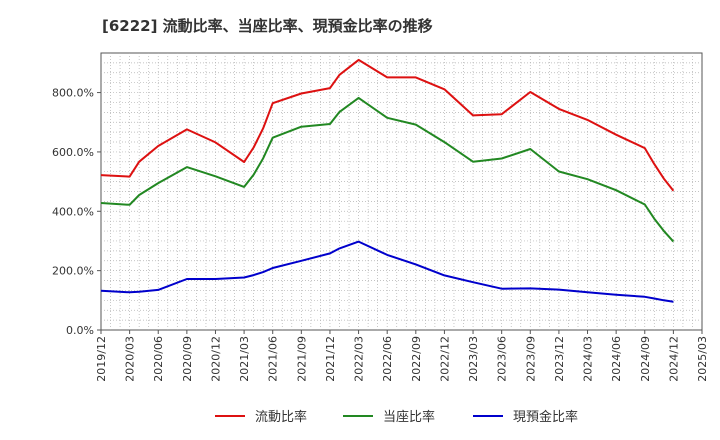  Describe the element at coordinates (73, 271) in the screenshot. I see `y-tick-label: 200.0%` at that location.